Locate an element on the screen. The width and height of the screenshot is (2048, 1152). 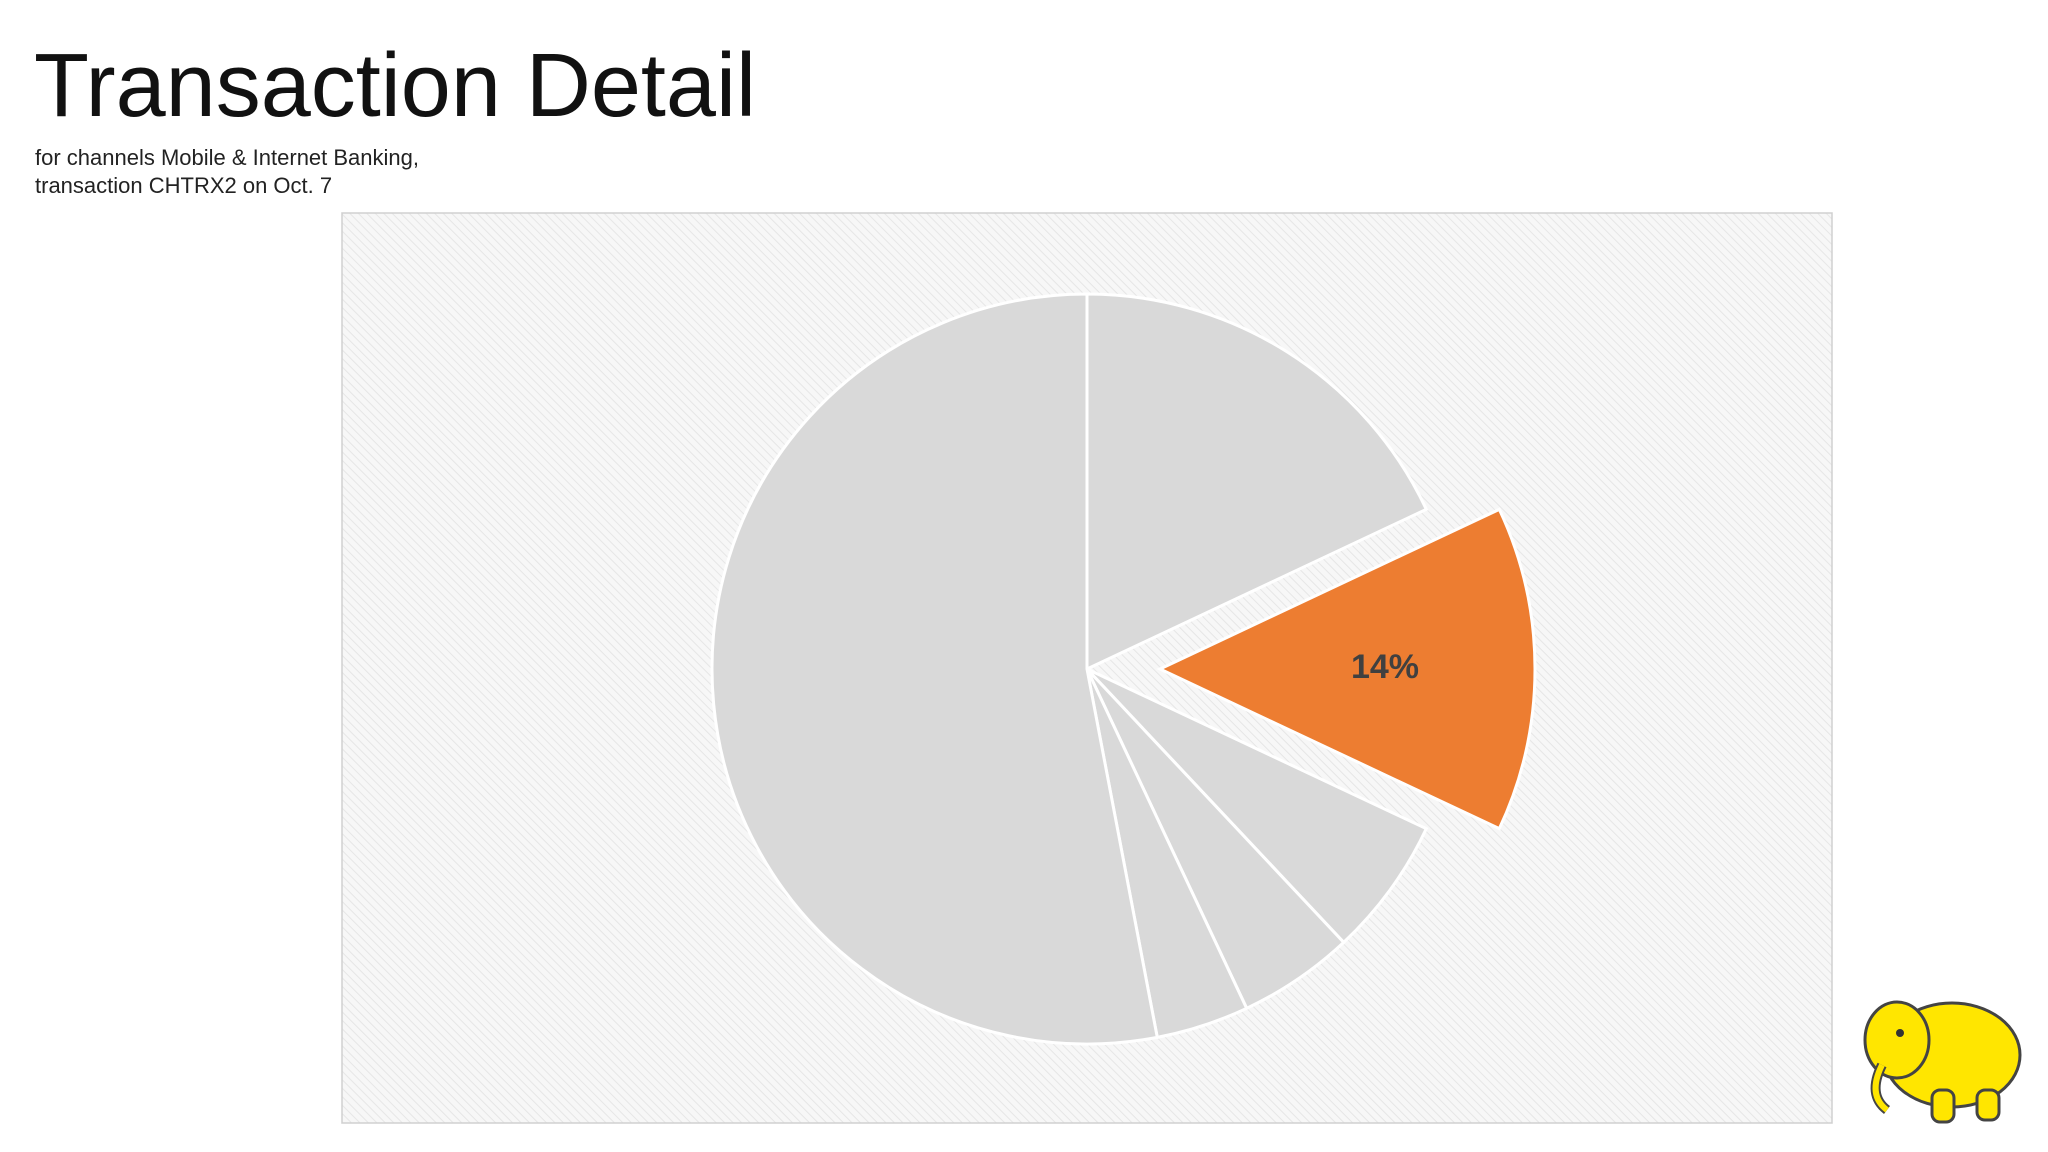
subtitle: for channels Mobile & Internet Banking, is located at coordinates (227, 157).